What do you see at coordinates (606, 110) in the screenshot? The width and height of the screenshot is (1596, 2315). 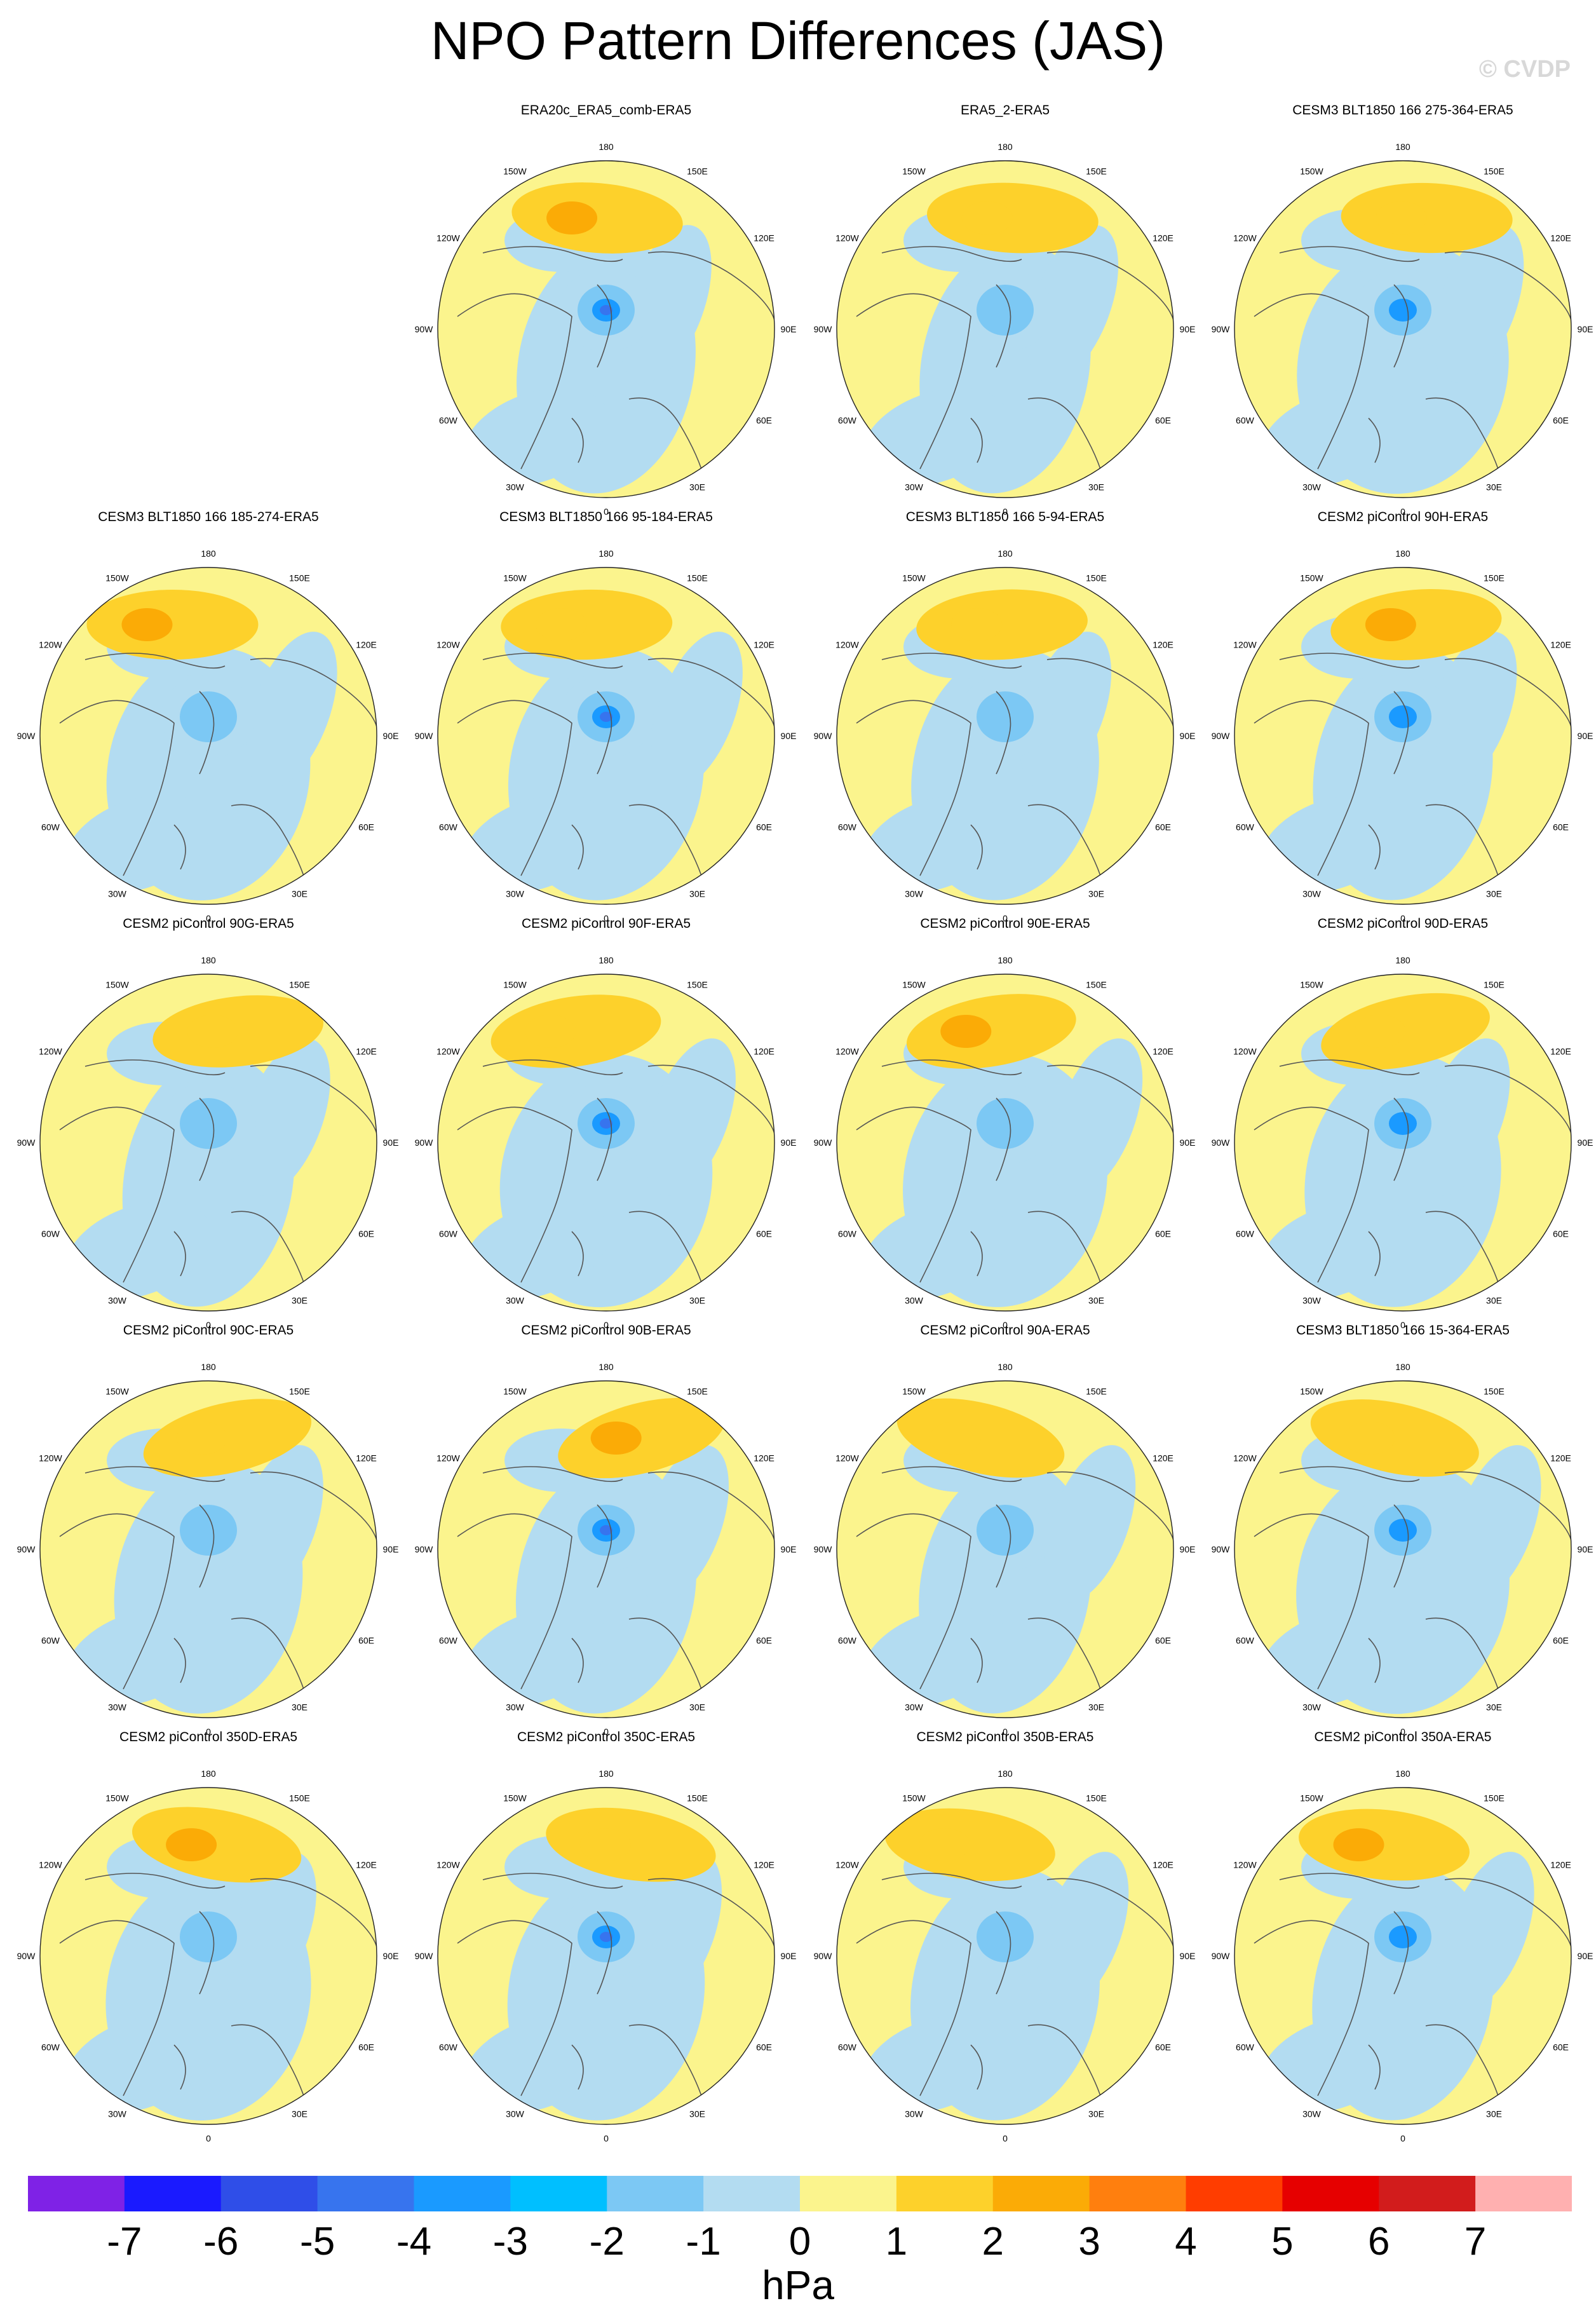 I see `panel-title: ERA20c_ERA5_comb-ERA5` at bounding box center [606, 110].